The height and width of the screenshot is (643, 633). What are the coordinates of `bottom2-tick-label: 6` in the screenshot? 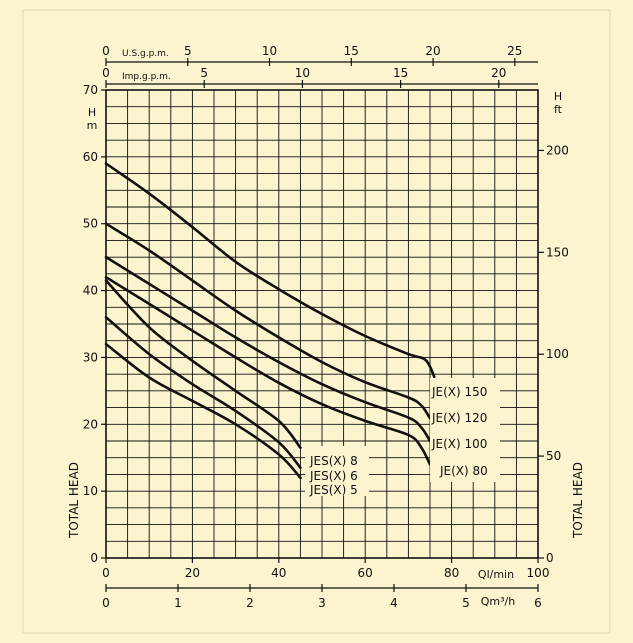 It's located at (538, 603).